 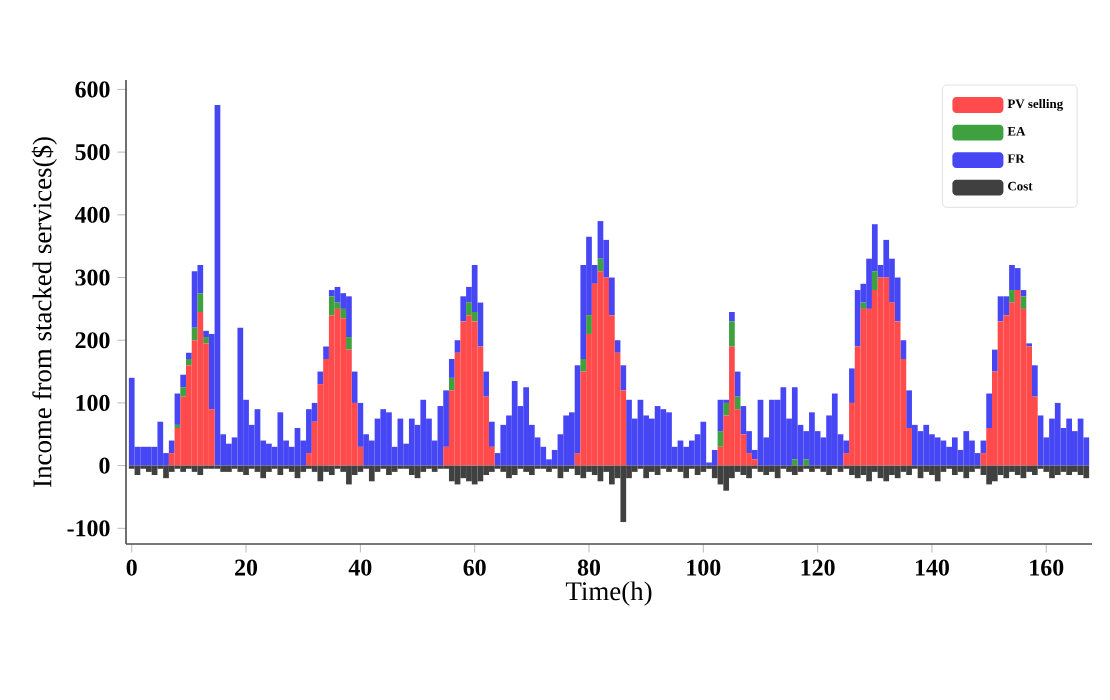 What do you see at coordinates (104, 465) in the screenshot?
I see `y-tick-label: 0` at bounding box center [104, 465].